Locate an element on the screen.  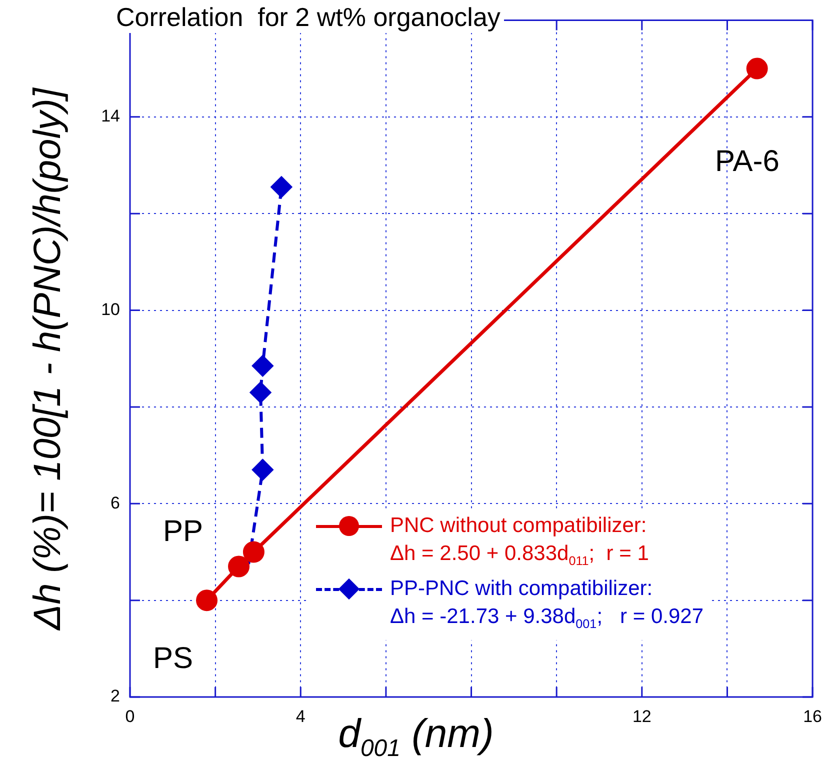
chart-title: Correlation for 2 wt% organoclay is located at coordinates (308, 17).